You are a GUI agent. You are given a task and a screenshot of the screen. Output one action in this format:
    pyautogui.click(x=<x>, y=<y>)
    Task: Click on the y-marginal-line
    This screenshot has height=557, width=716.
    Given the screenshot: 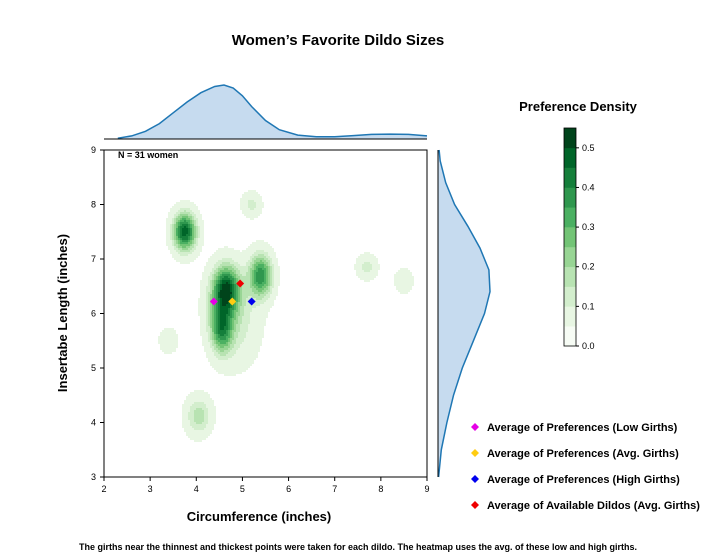 What is the action you would take?
    pyautogui.click(x=464, y=313)
    